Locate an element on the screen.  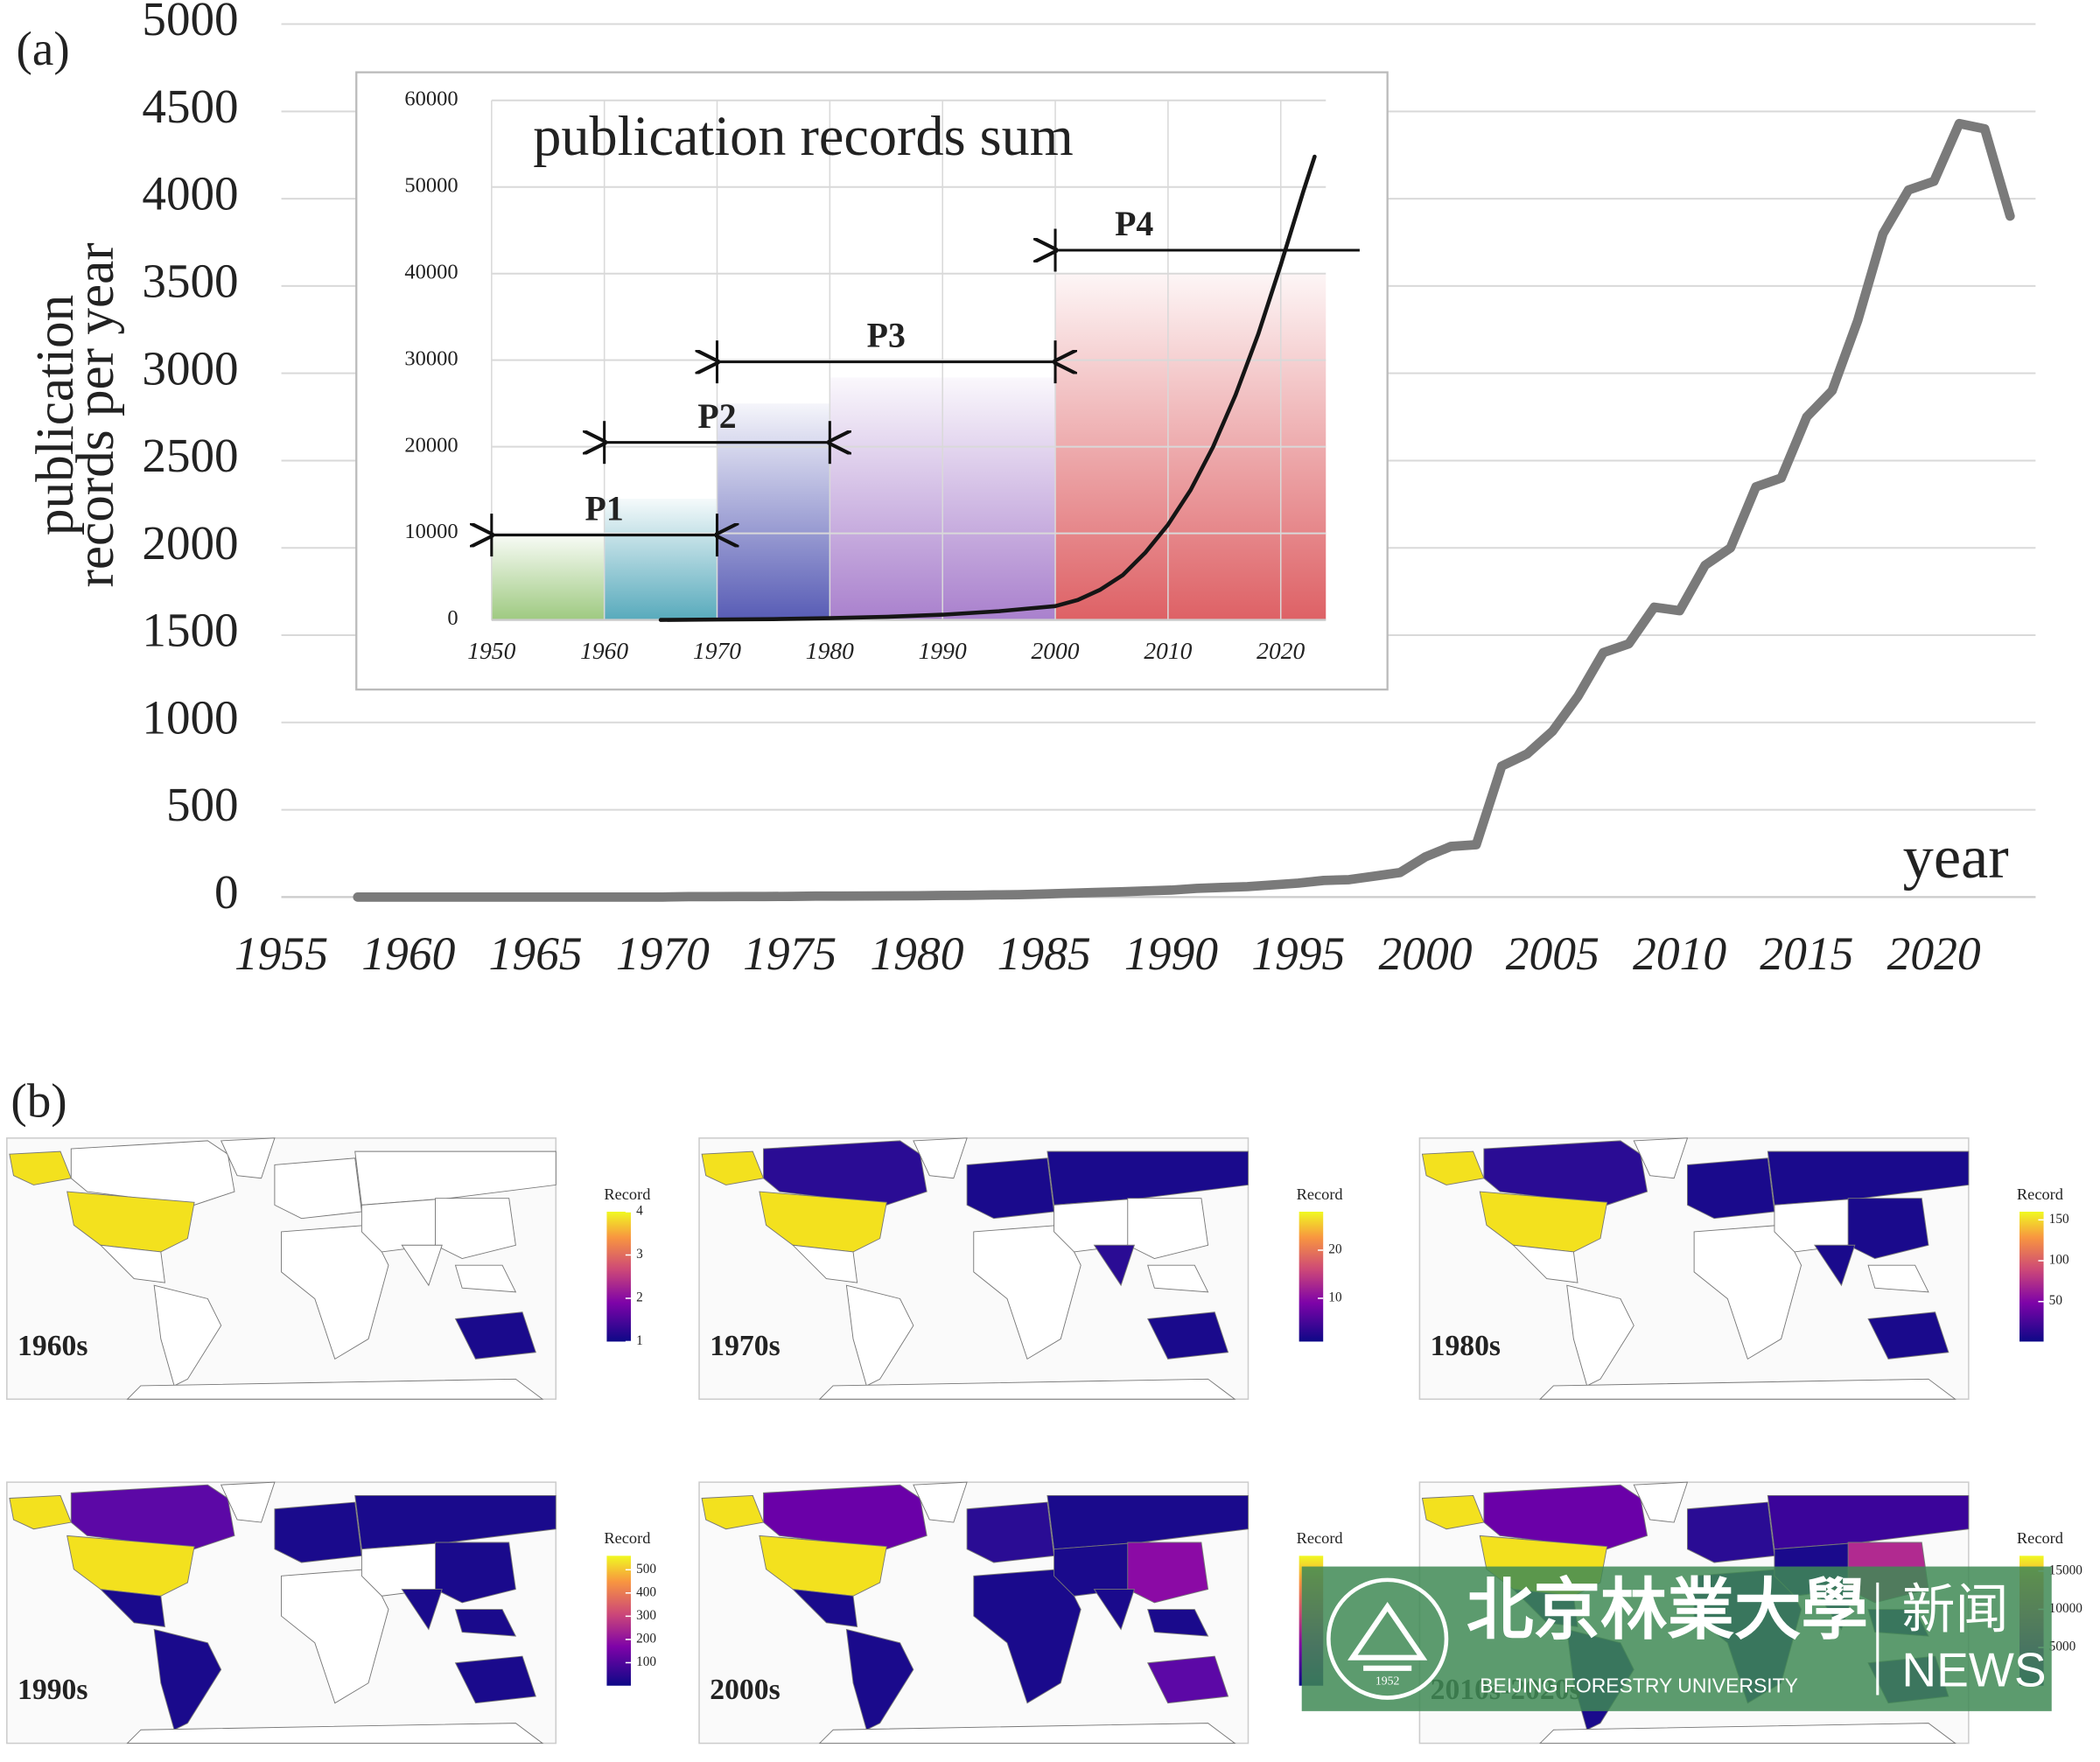
x-tick-label: 1950 is located at coordinates (491, 650).